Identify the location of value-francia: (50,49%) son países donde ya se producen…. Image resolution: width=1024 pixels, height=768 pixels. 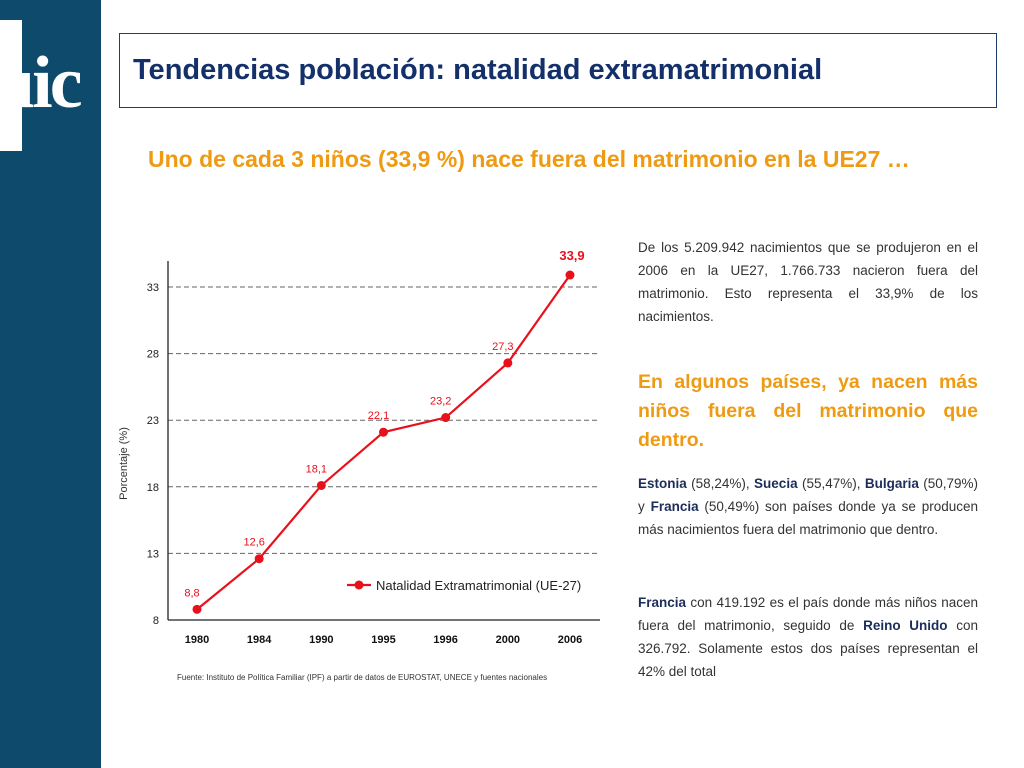
(808, 518).